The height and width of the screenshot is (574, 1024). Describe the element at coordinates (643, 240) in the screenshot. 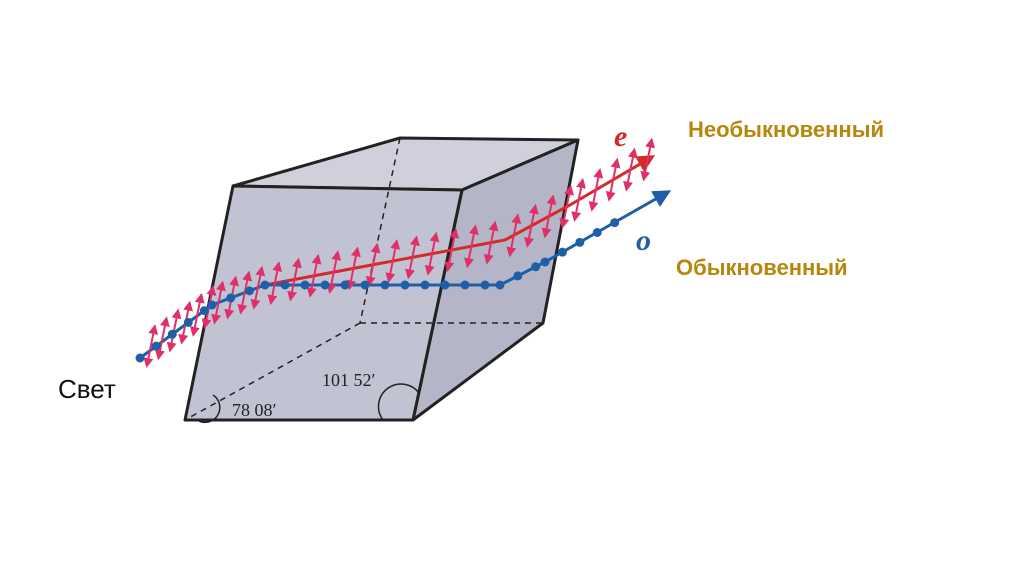

I see `ray-label: o` at that location.